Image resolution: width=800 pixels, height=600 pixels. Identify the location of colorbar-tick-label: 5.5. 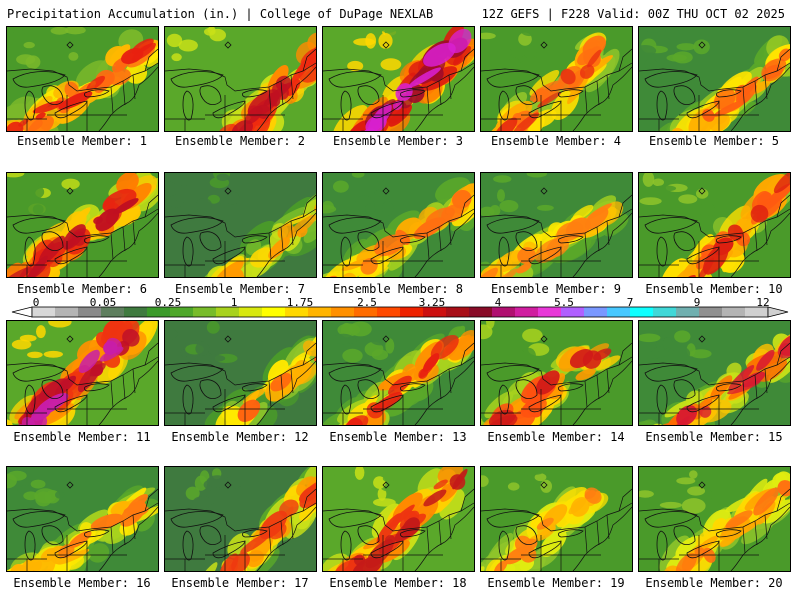
(564, 302).